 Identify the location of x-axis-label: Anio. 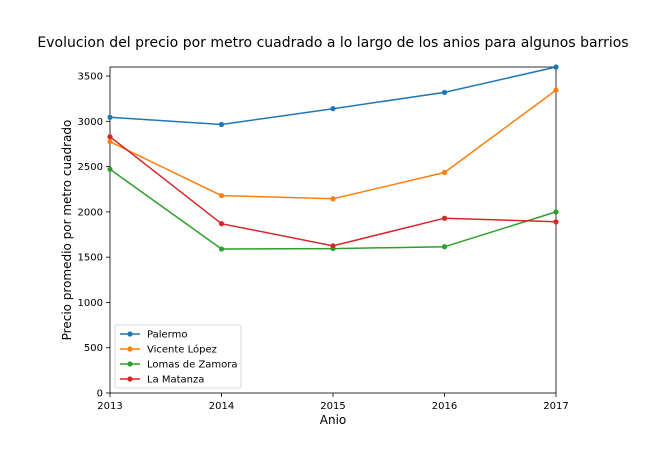
(333, 420).